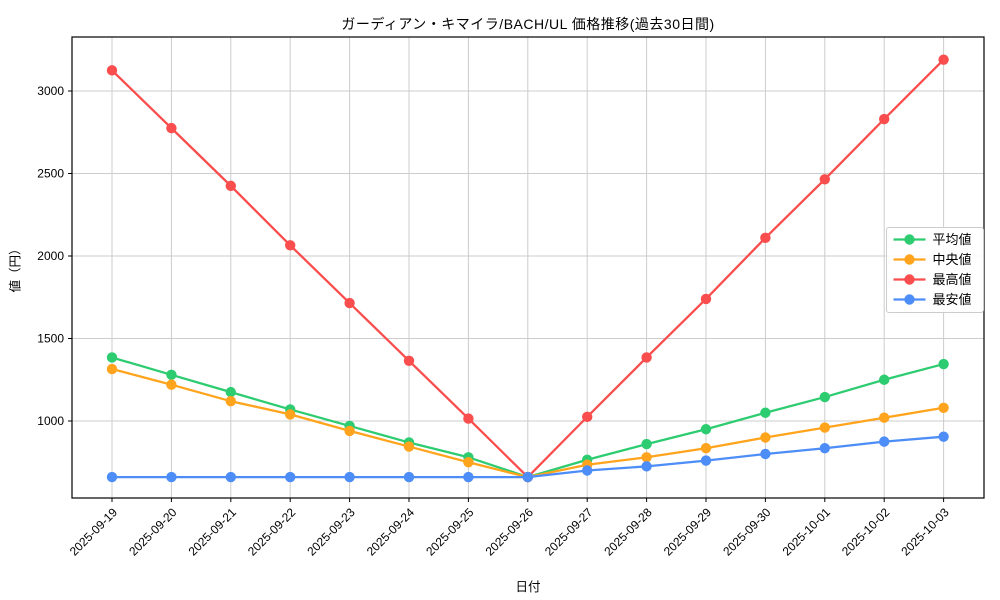  What do you see at coordinates (952, 239) in the screenshot?
I see `legend-label-mean: 平均値` at bounding box center [952, 239].